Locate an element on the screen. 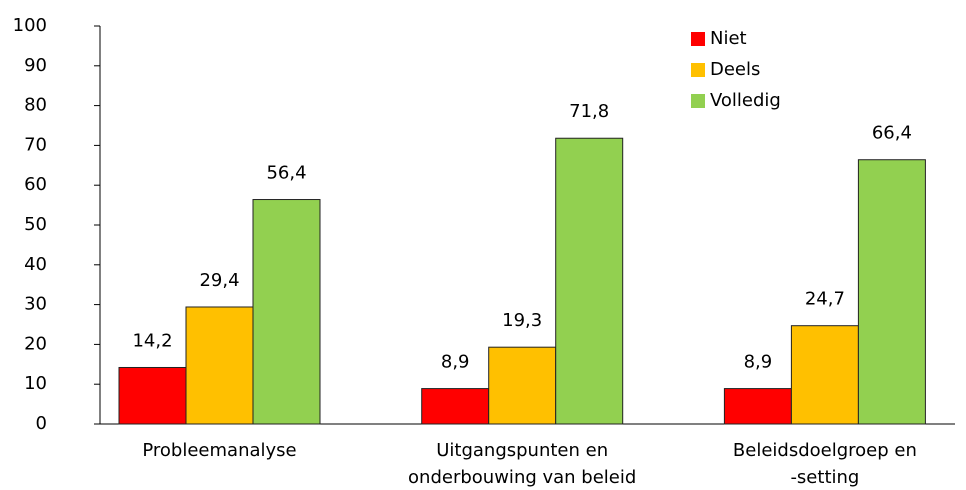 The image size is (966, 490). data-label: 29,4 is located at coordinates (219, 280).